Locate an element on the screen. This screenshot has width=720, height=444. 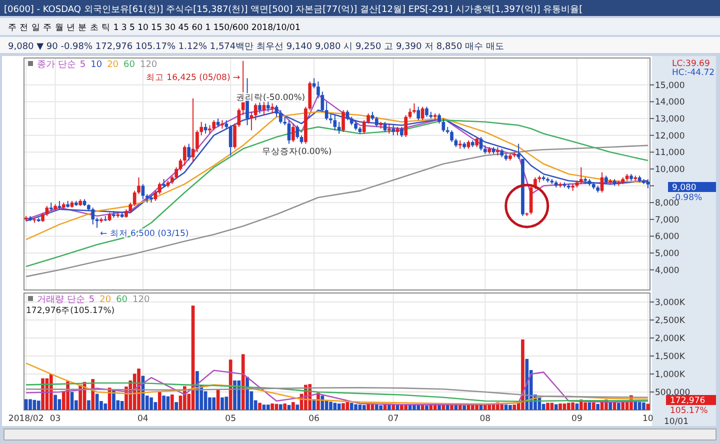
x-tick-label: 05 is located at coordinates (230, 419).